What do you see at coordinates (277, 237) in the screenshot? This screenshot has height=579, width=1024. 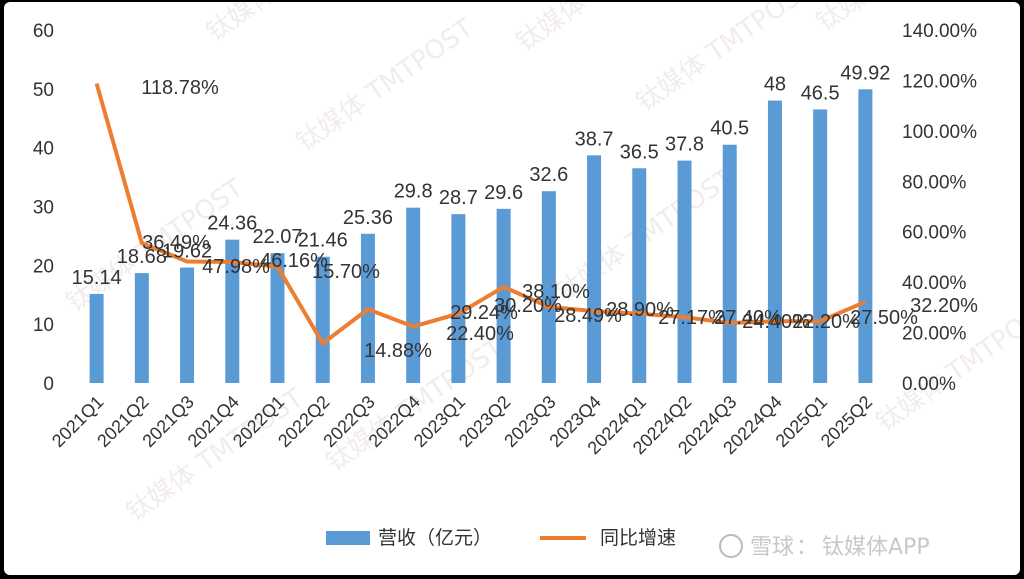 I see `revenue-value-label: 22.07` at bounding box center [277, 237].